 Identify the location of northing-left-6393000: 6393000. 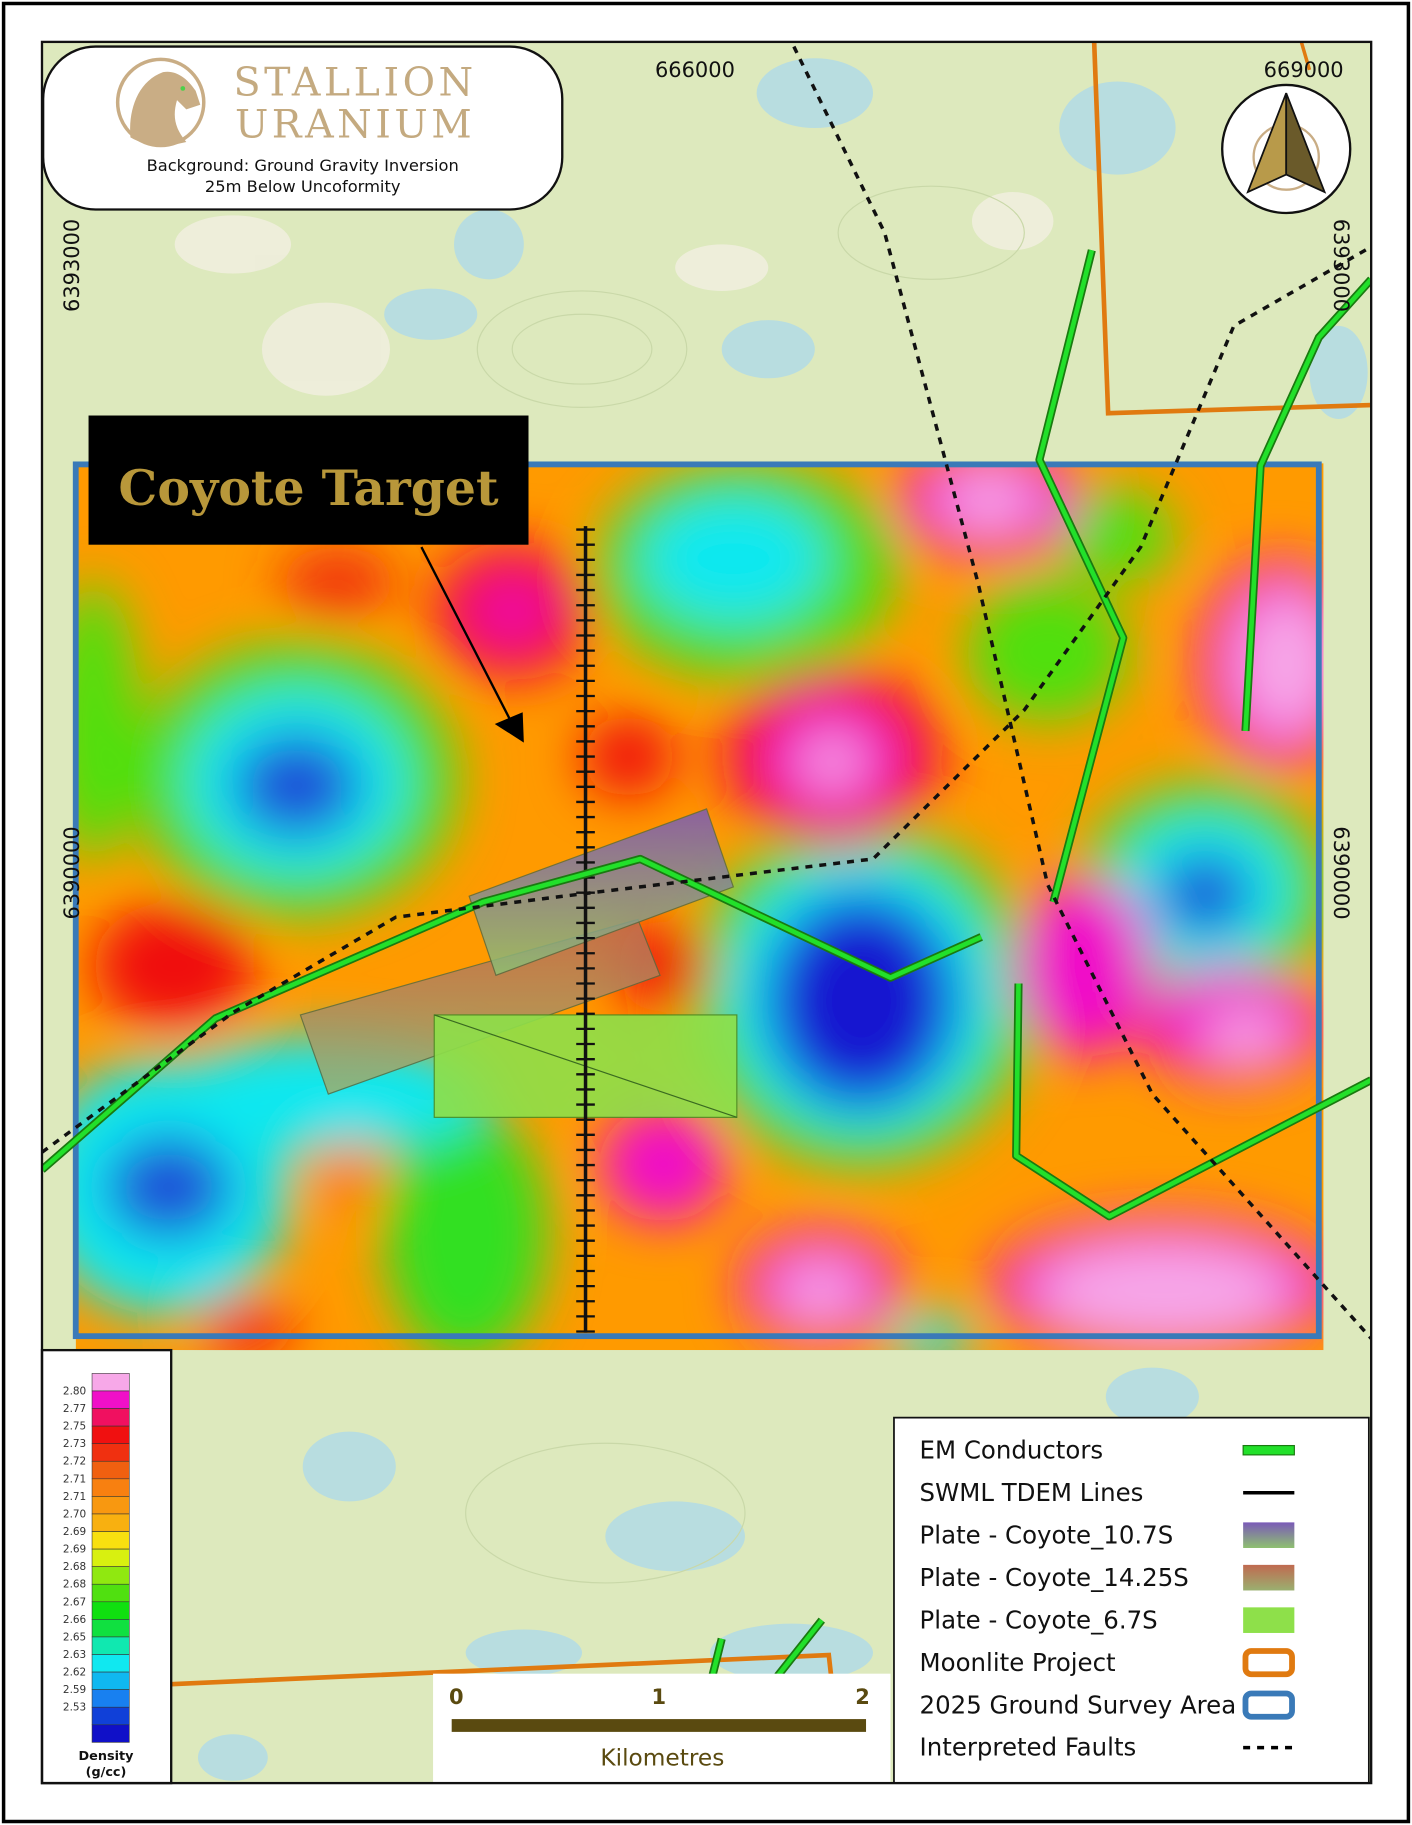
(72, 265).